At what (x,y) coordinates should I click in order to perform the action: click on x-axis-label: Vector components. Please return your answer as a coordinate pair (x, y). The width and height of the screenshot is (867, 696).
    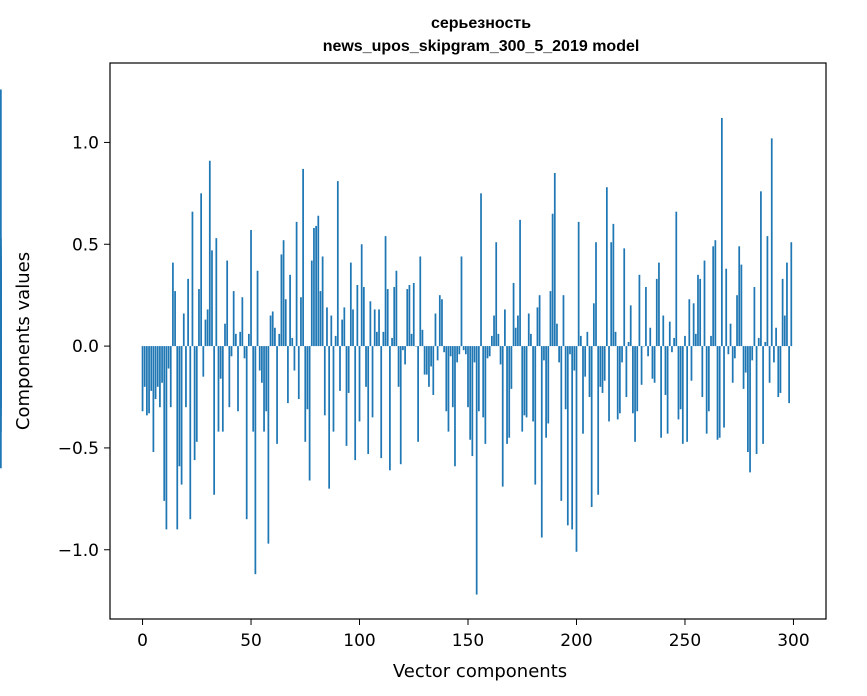
    Looking at the image, I should click on (480, 671).